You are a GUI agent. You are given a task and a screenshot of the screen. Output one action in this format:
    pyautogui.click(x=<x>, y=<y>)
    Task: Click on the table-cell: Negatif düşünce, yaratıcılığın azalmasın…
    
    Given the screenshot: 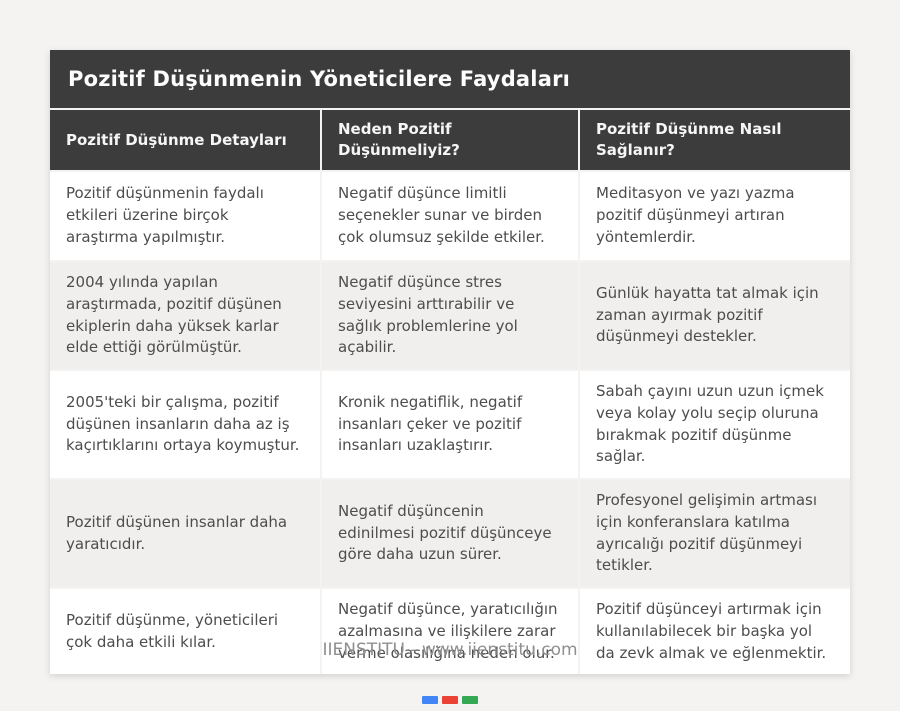 What is the action you would take?
    pyautogui.click(x=450, y=632)
    